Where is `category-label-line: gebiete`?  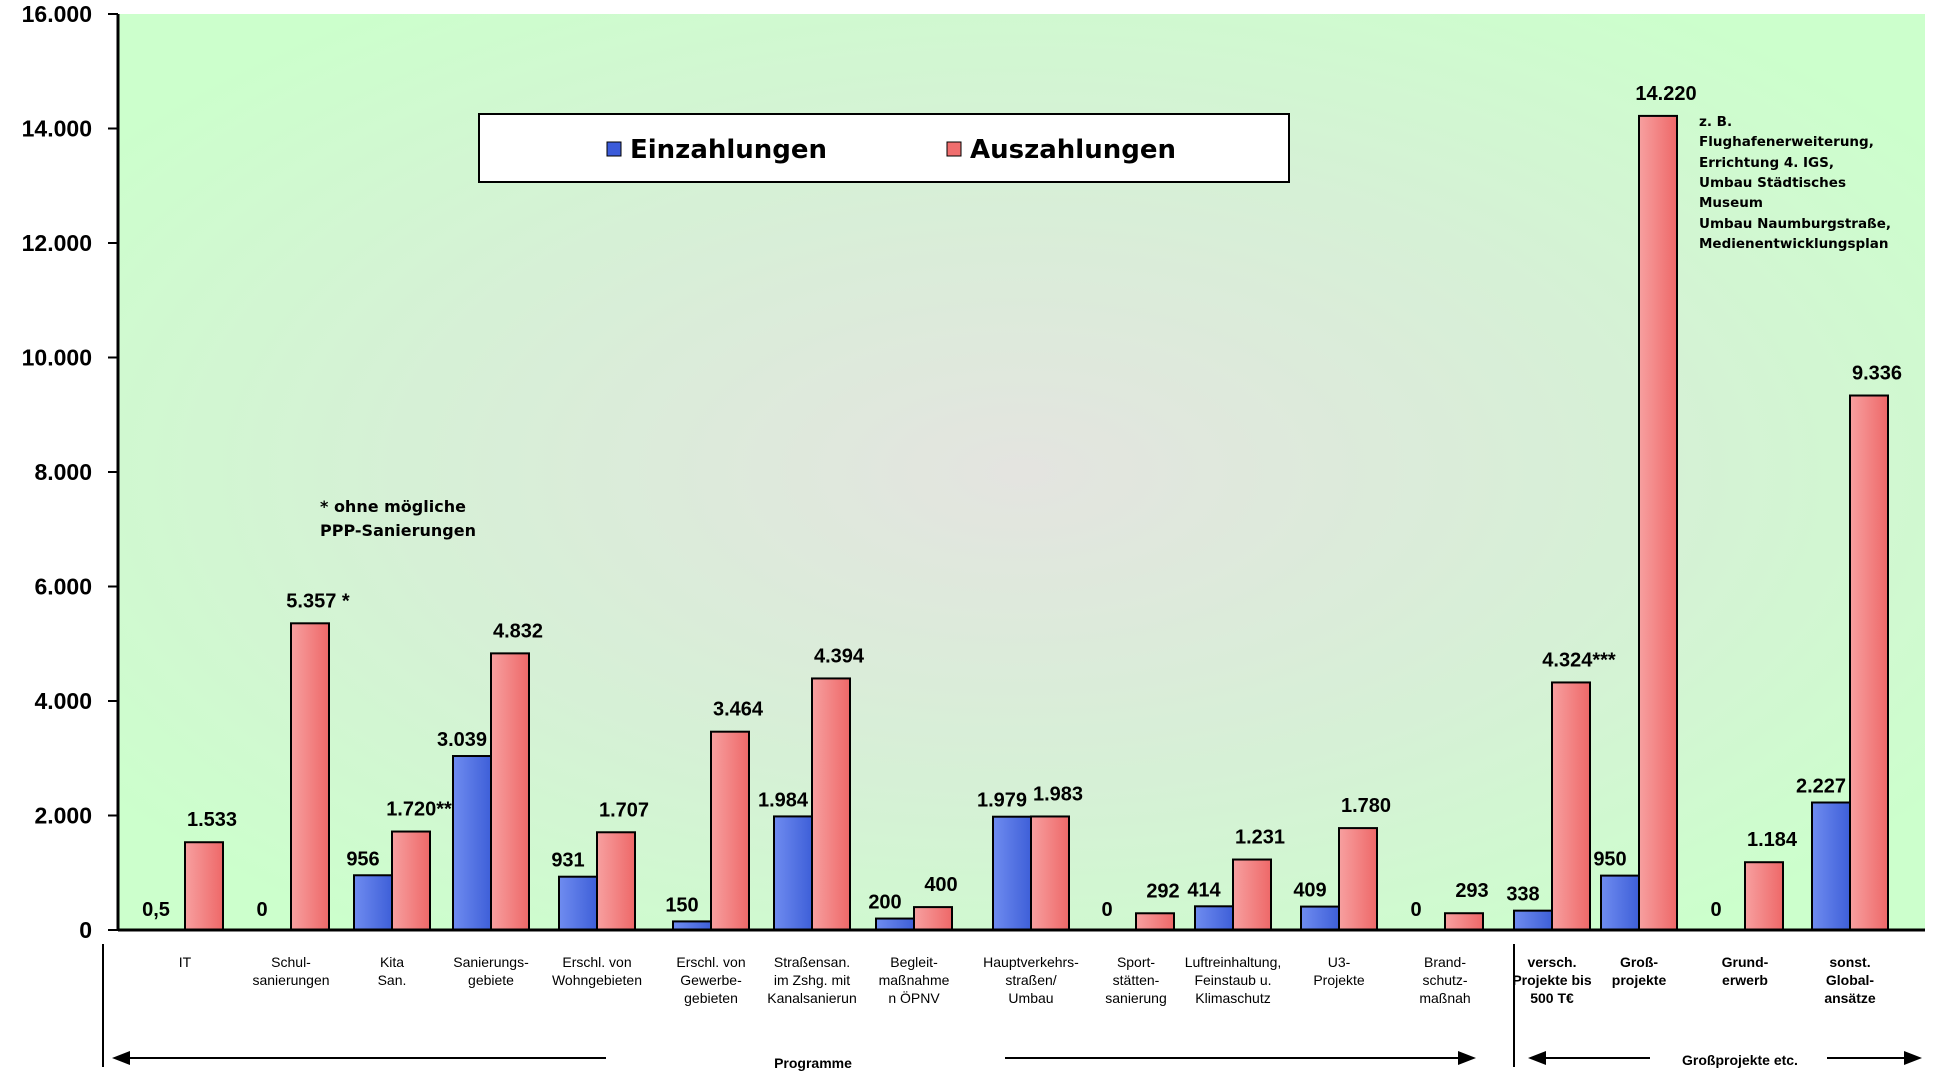
category-label-line: gebiete is located at coordinates (491, 980).